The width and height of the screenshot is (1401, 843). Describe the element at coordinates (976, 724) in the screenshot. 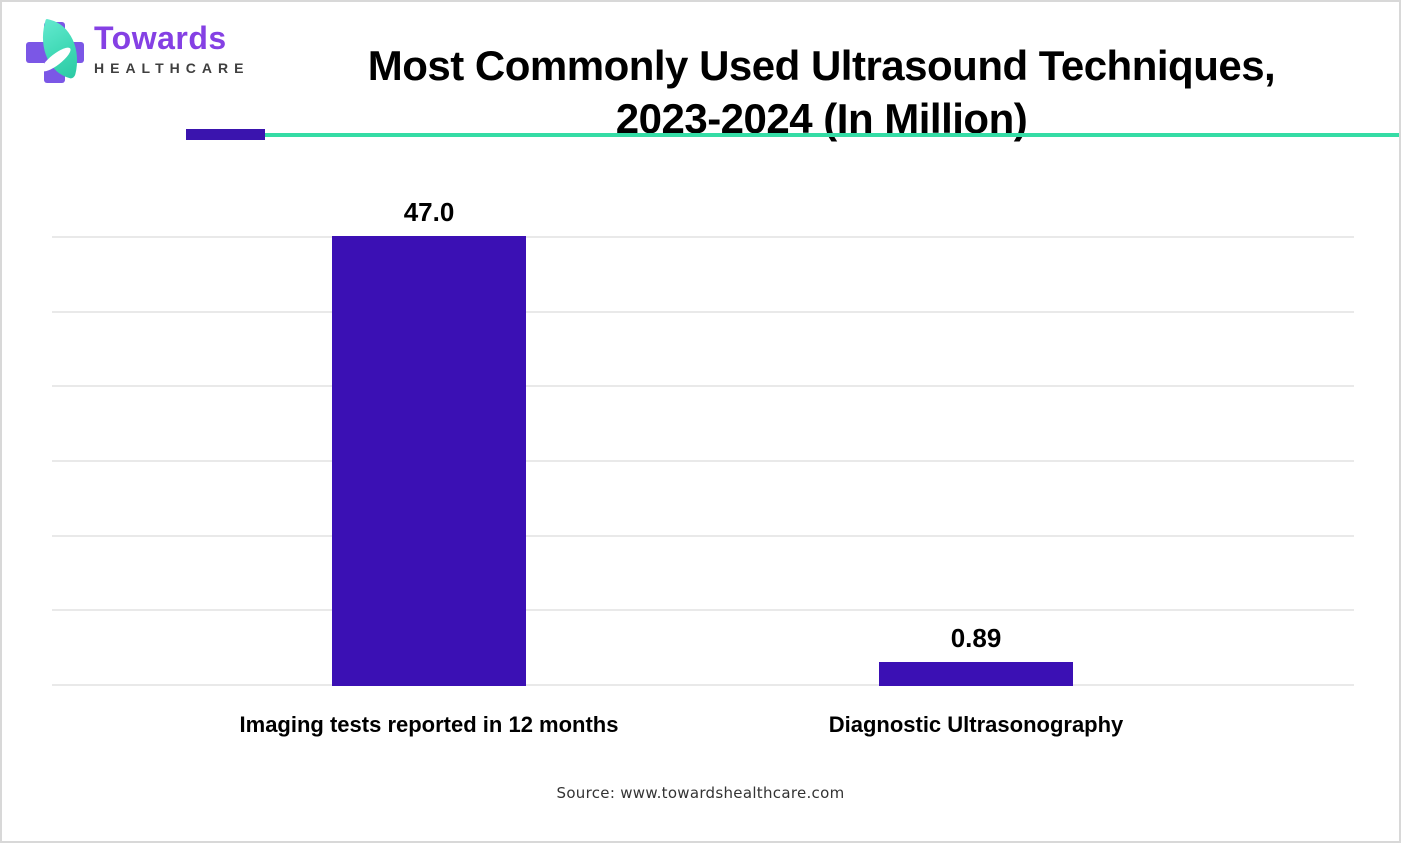

I see `category-label-diagnostic-ultrasonography: Diagnostic Ultrasonography` at that location.